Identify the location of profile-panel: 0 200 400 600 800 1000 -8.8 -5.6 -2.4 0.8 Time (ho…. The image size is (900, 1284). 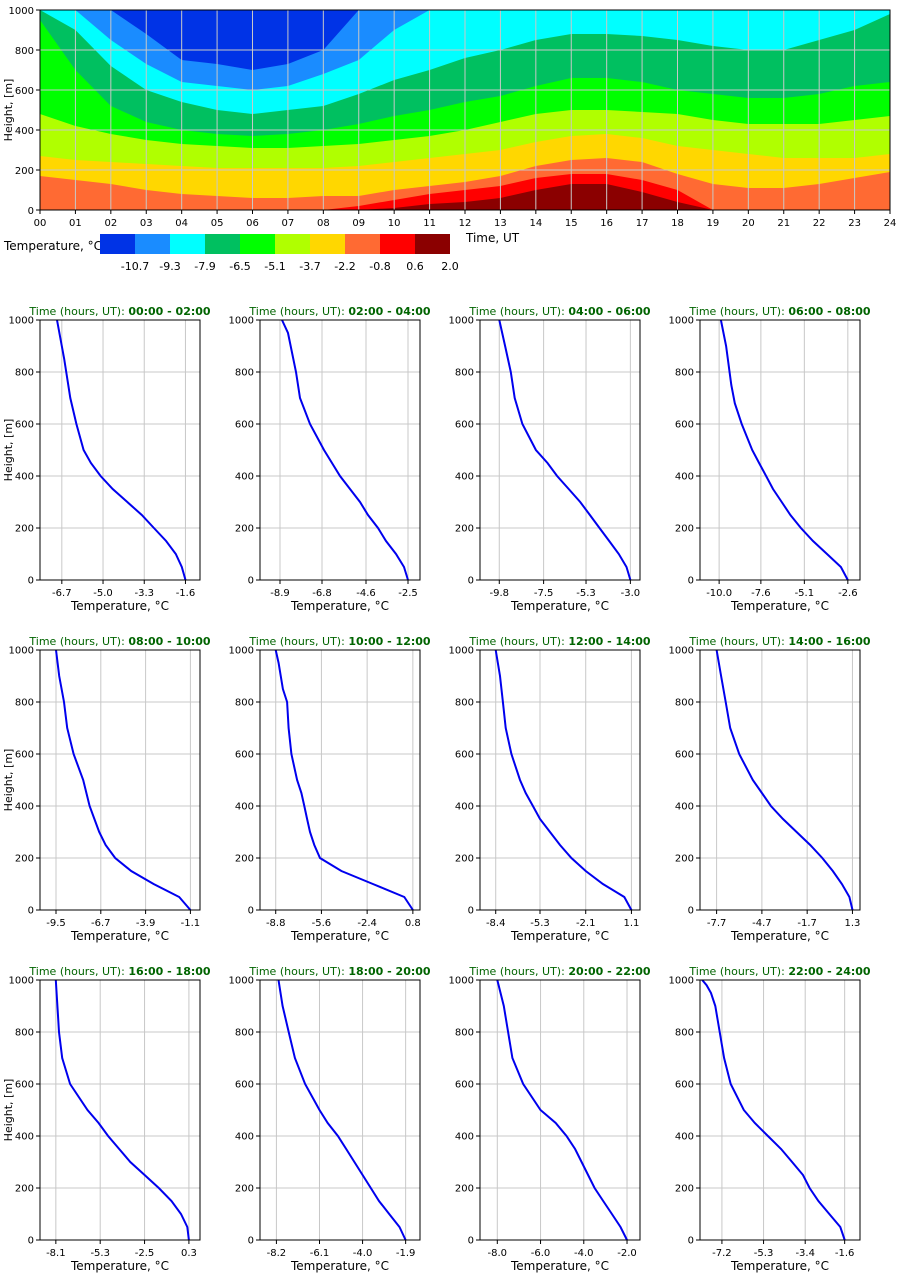
(330, 789).